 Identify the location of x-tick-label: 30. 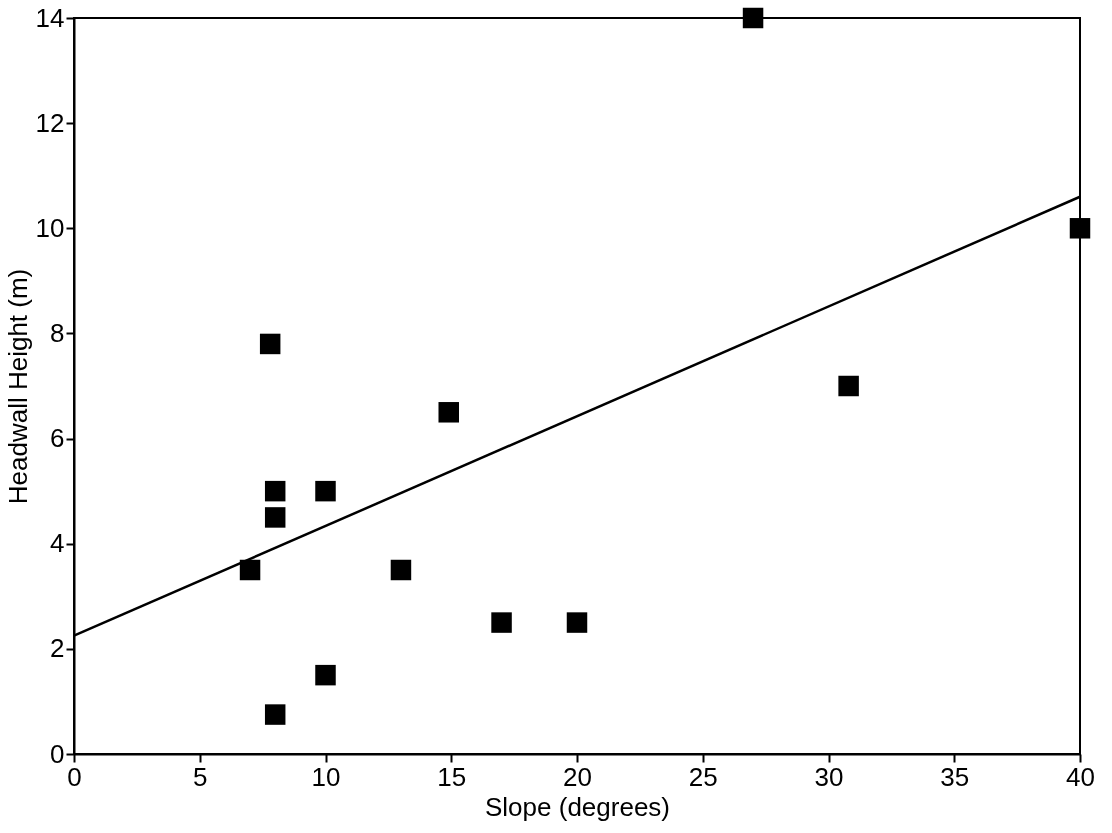
(829, 776).